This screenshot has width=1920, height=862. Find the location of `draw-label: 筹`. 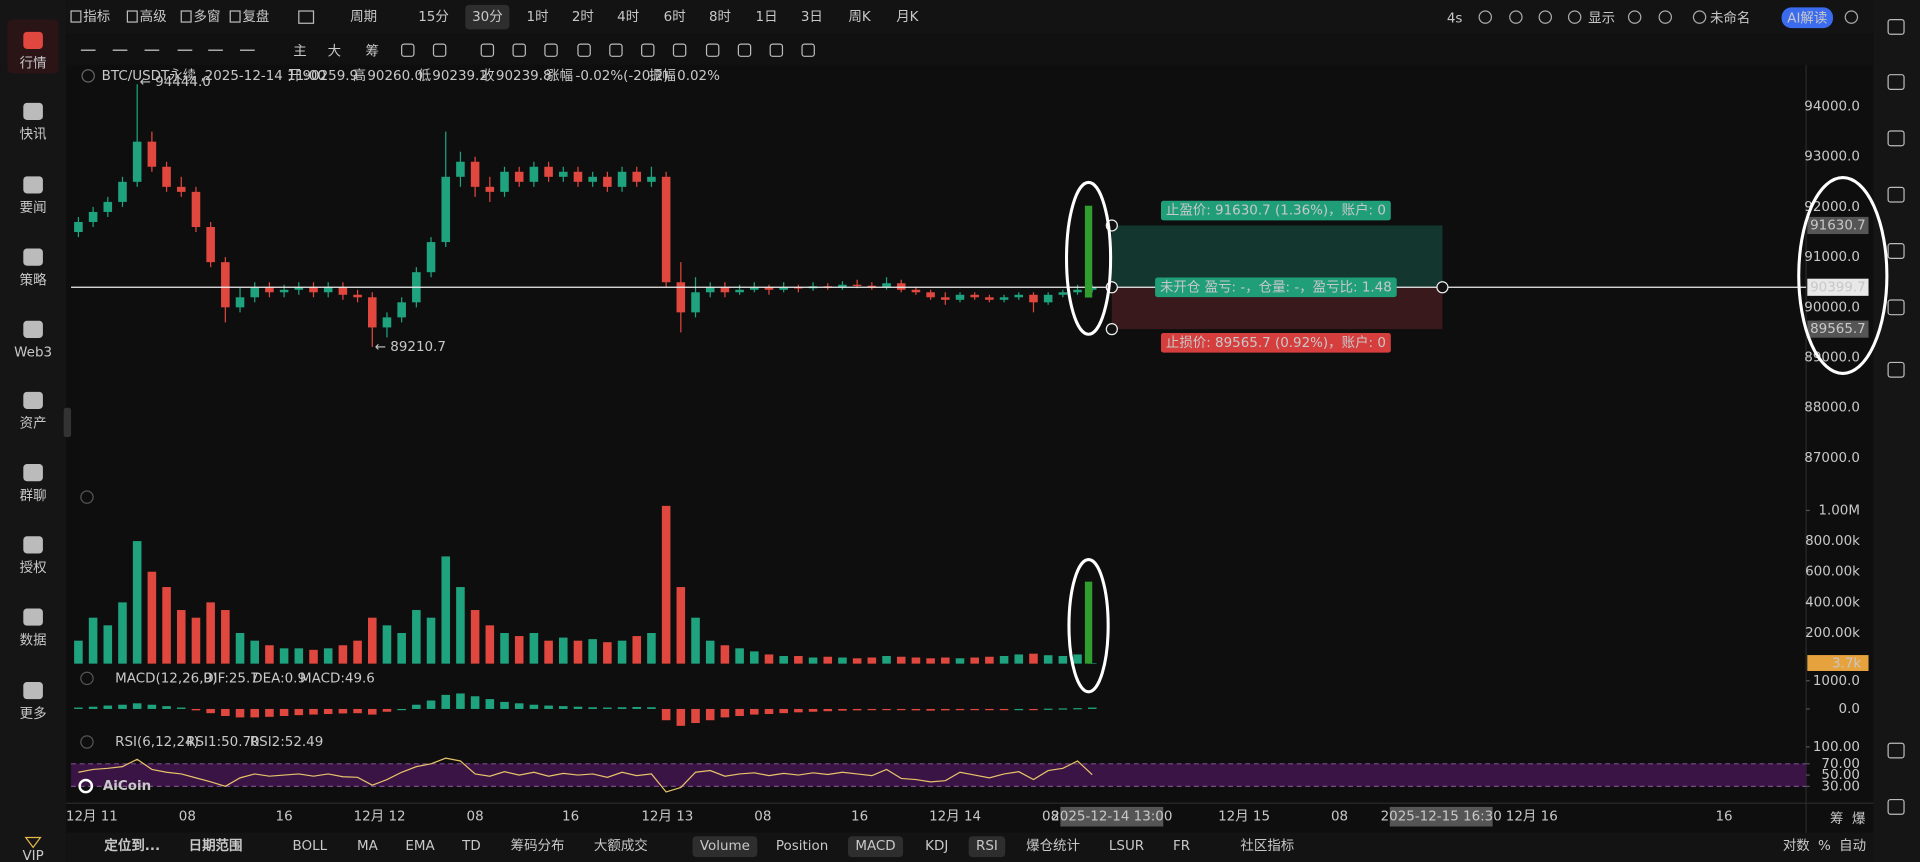

draw-label: 筹 is located at coordinates (372, 50).